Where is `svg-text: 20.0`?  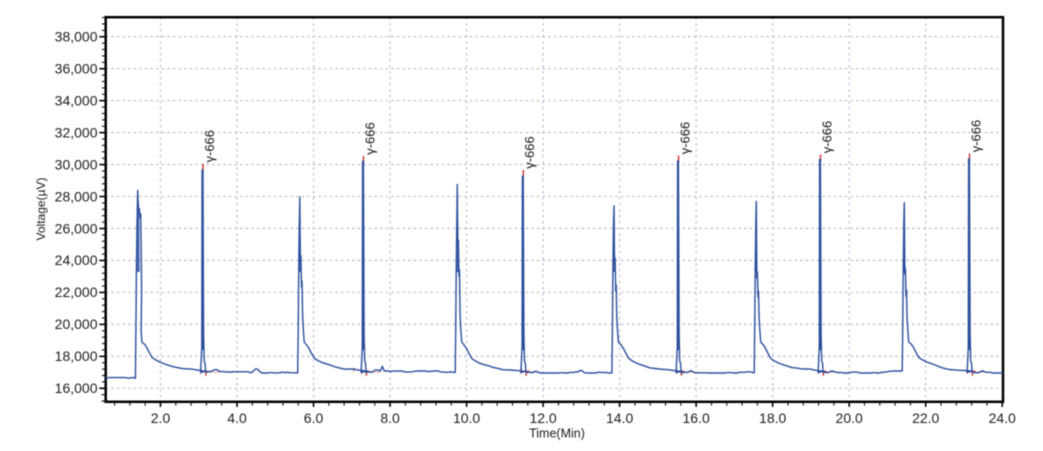 svg-text: 20.0 is located at coordinates (849, 418).